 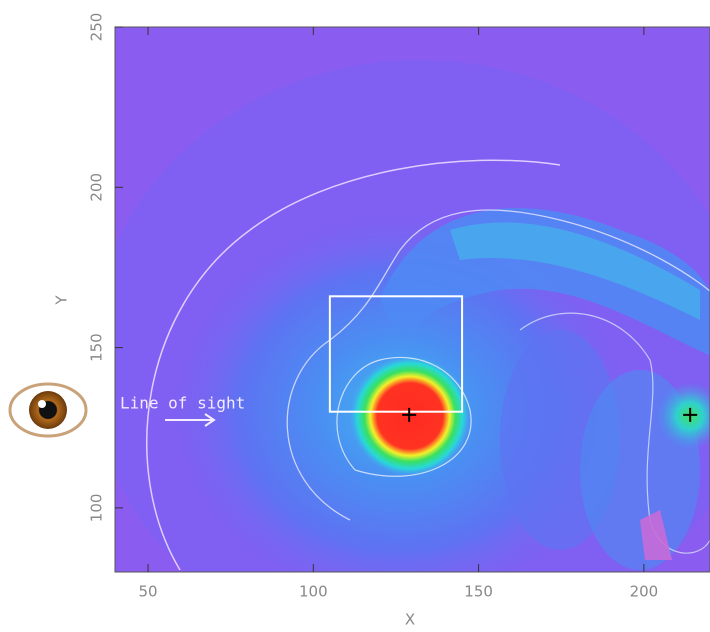 I want to click on y-axis-label: Y, so click(x=62, y=300).